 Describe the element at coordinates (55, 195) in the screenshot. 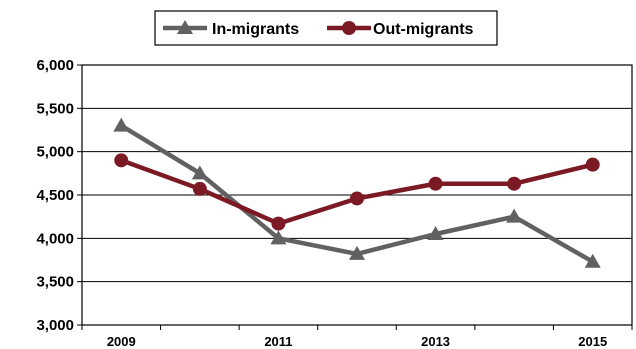

I see `y-tick-label: 4,500` at that location.